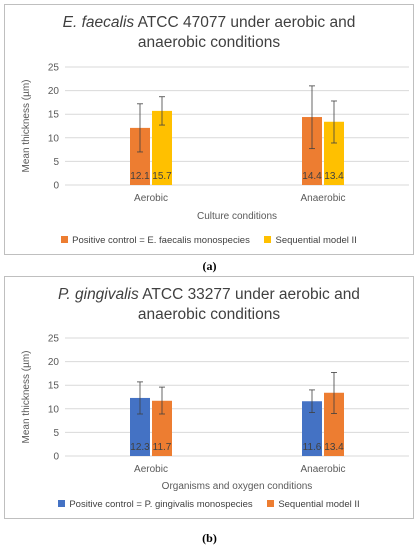 The image size is (419, 550). Describe the element at coordinates (312, 176) in the screenshot. I see `data-label: 14.4` at that location.